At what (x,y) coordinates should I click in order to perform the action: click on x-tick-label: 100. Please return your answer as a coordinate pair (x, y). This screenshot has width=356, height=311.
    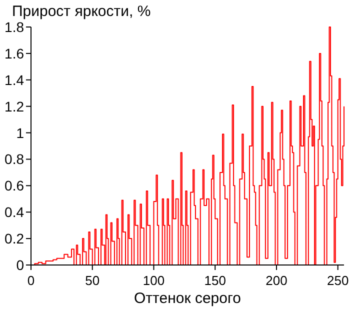
    Looking at the image, I should click on (153, 280).